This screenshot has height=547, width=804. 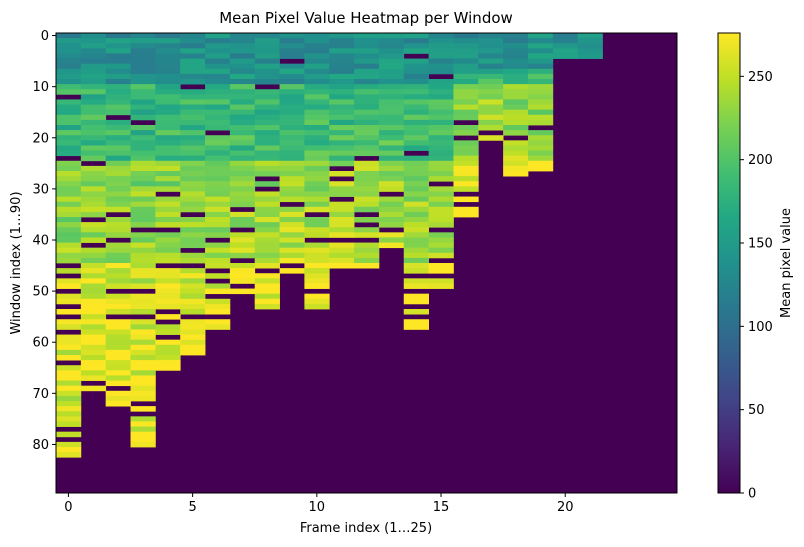 I want to click on x-tick-label: 20, so click(x=565, y=507).